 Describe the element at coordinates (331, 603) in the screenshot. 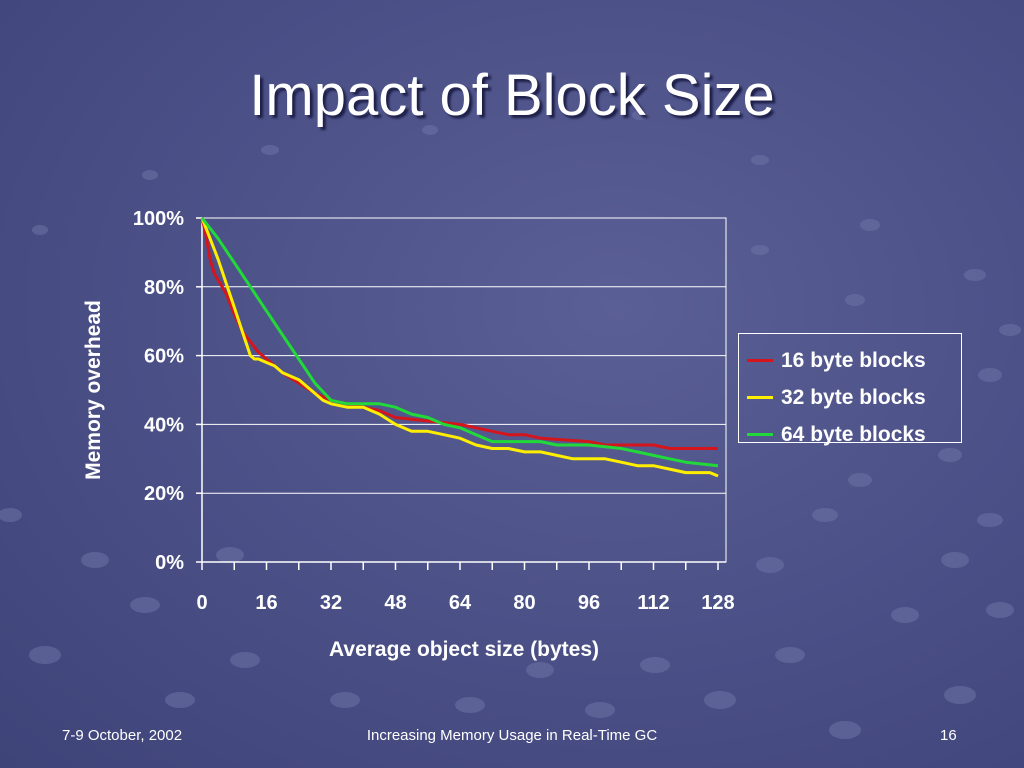

I see `x-tick-label: 32` at that location.